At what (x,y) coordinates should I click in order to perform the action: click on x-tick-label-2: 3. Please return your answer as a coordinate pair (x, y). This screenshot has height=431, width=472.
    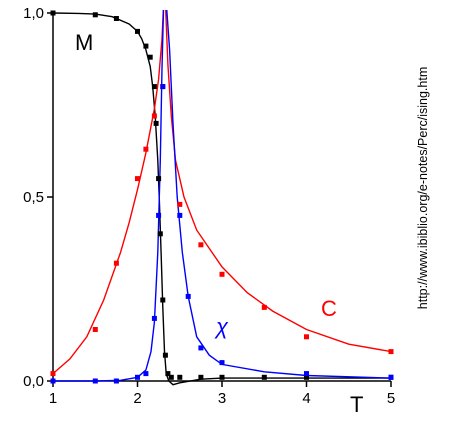
    Looking at the image, I should click on (222, 398).